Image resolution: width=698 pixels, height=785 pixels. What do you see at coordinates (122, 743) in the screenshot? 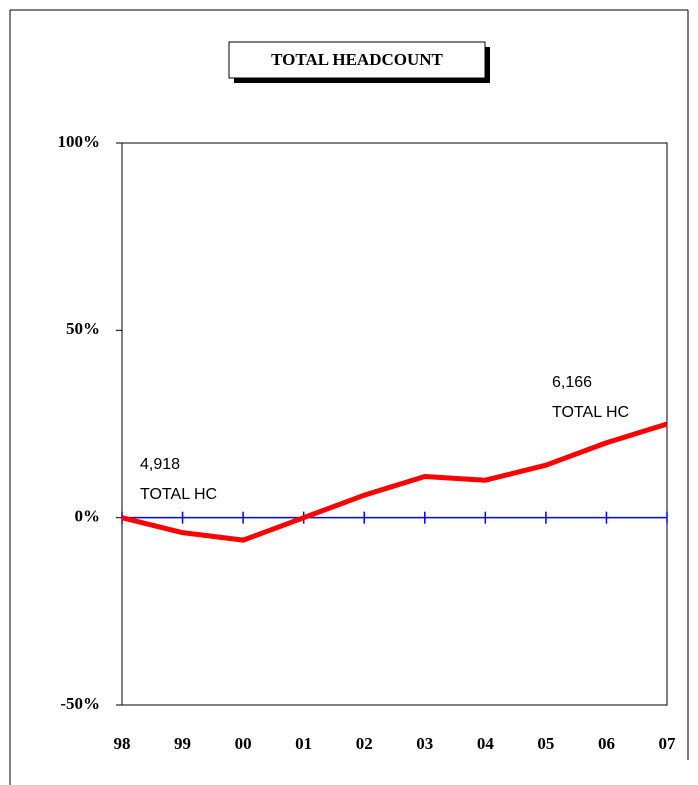
I see `x-tick-label: 98` at bounding box center [122, 743].